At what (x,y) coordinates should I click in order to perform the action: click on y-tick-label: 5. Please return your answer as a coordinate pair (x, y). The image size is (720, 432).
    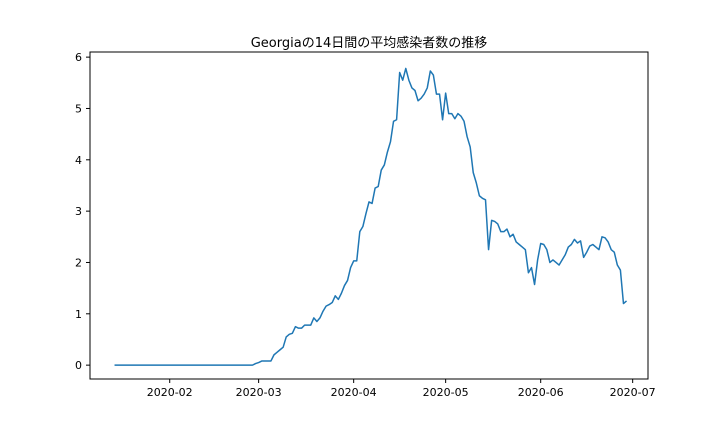
    Looking at the image, I should click on (78, 108).